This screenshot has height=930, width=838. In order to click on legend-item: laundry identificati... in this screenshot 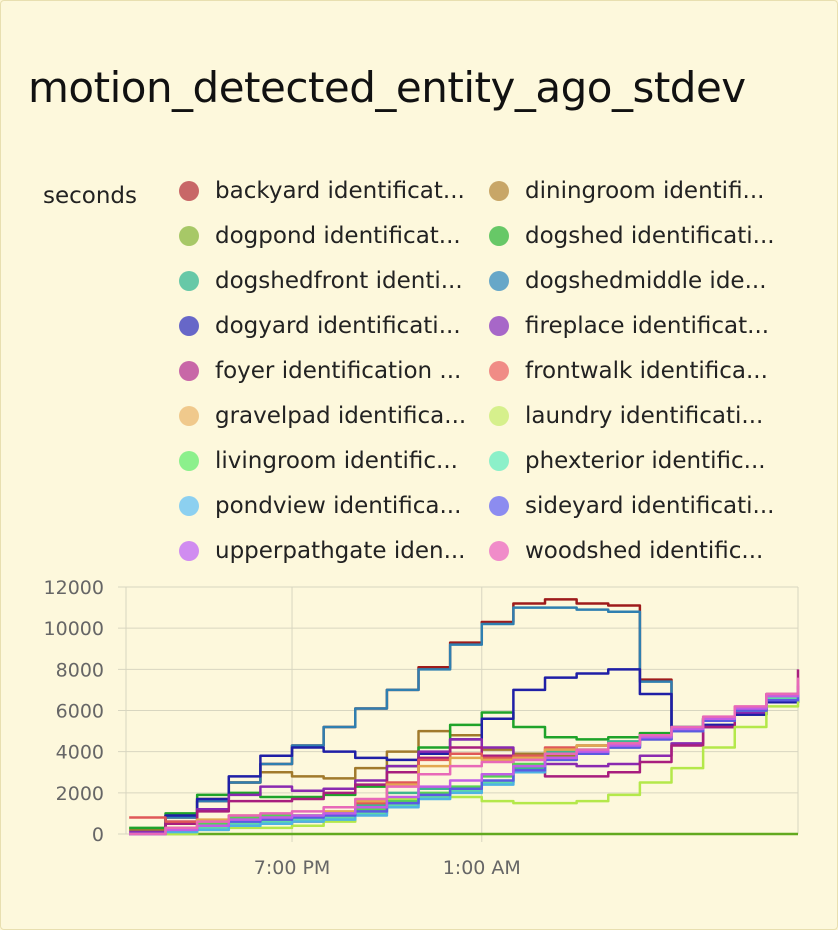, I will do `click(626, 416)`.